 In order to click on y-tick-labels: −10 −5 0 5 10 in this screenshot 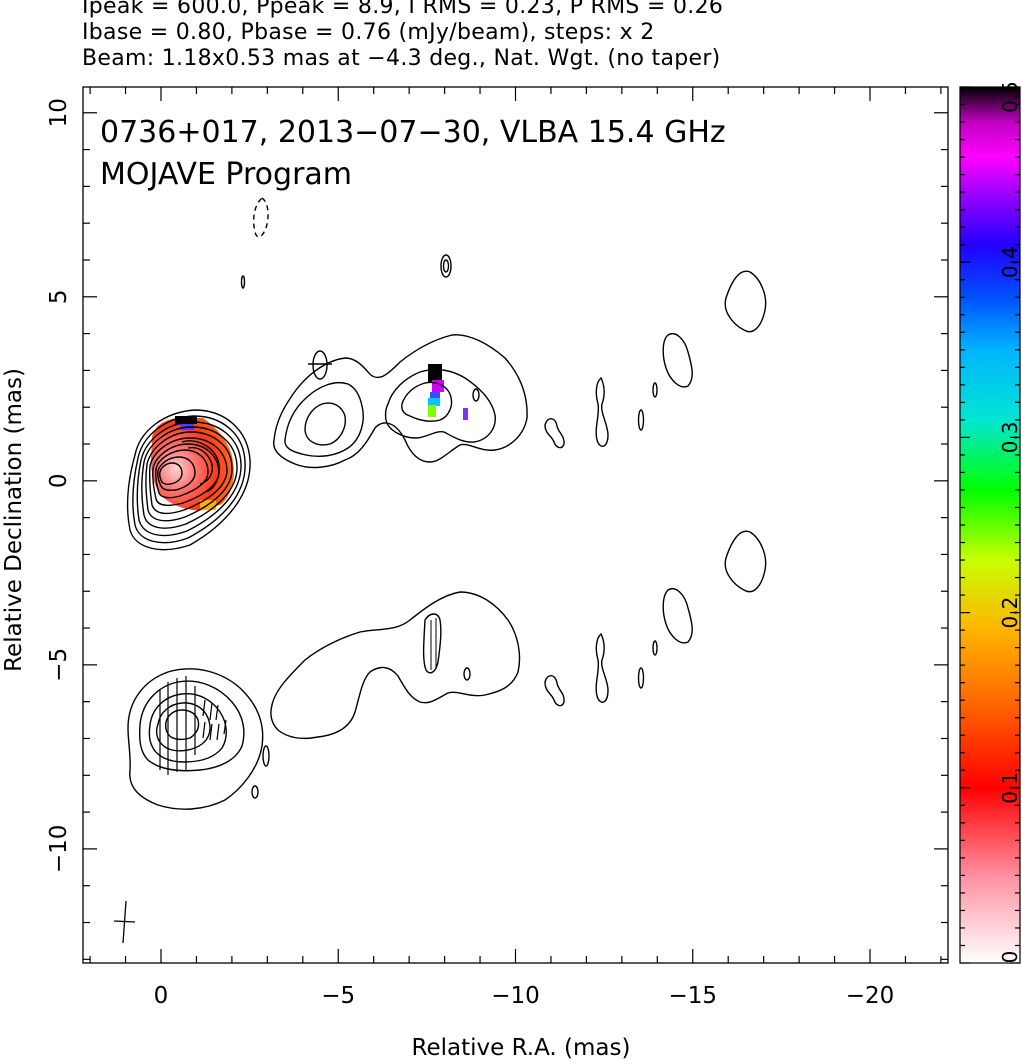, I will do `click(59, 485)`.